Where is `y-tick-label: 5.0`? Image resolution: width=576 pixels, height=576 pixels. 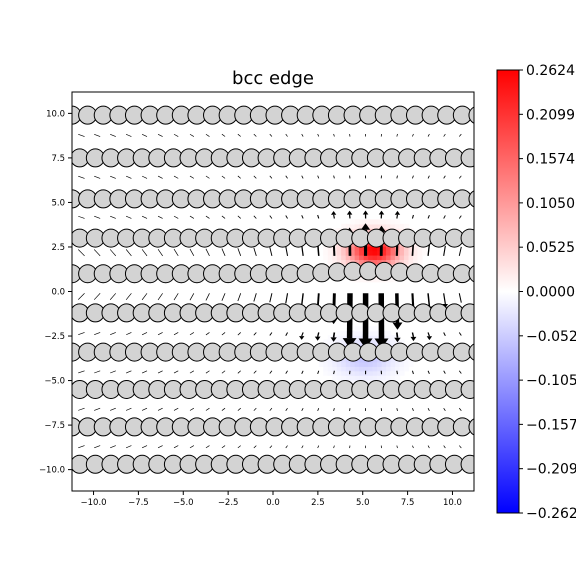
y-tick-label: 5.0 is located at coordinates (58, 203).